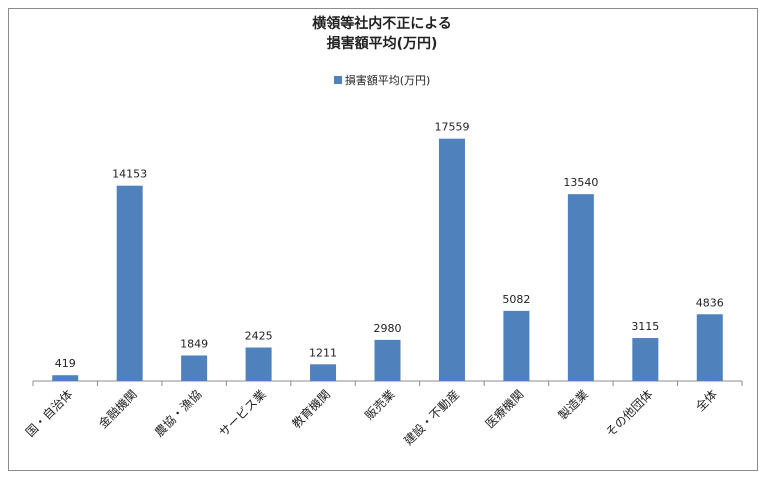  What do you see at coordinates (629, 413) in the screenshot?
I see `category-label: その他団体` at bounding box center [629, 413].